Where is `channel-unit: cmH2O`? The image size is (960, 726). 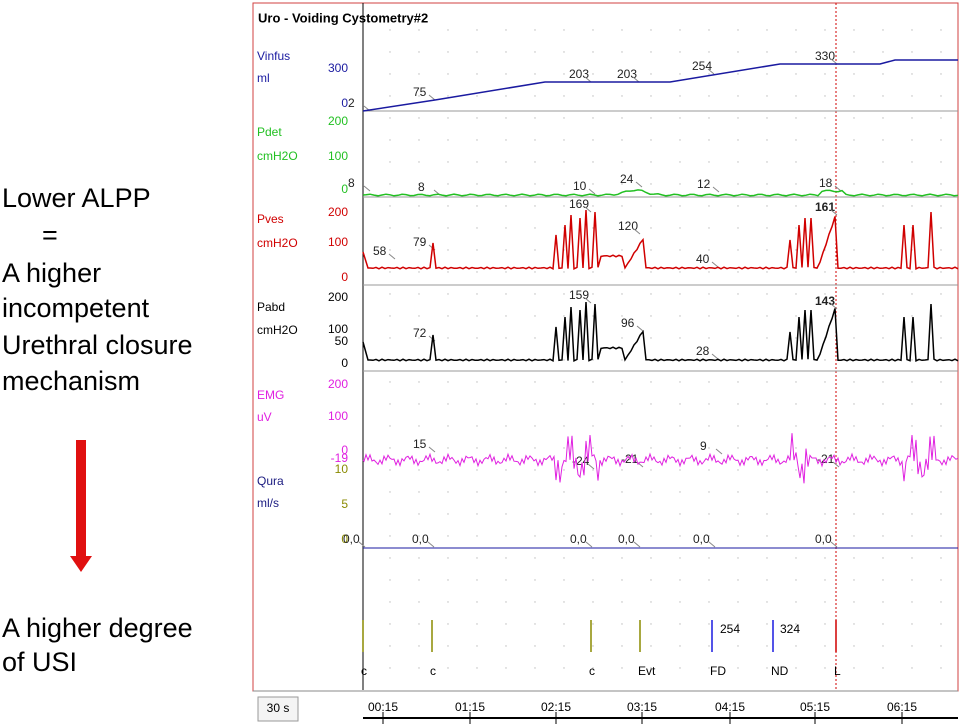
channel-unit: cmH2O is located at coordinates (277, 243).